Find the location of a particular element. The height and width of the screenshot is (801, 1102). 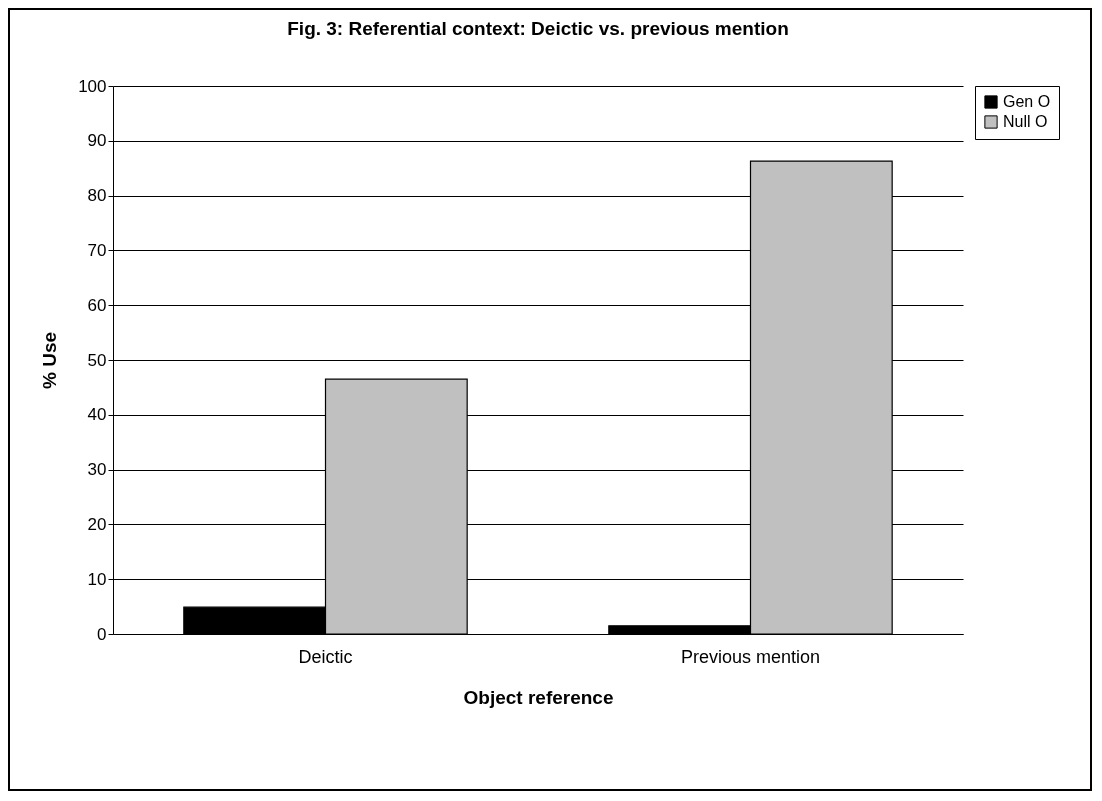

y-tick-label: 60 is located at coordinates (97, 305).